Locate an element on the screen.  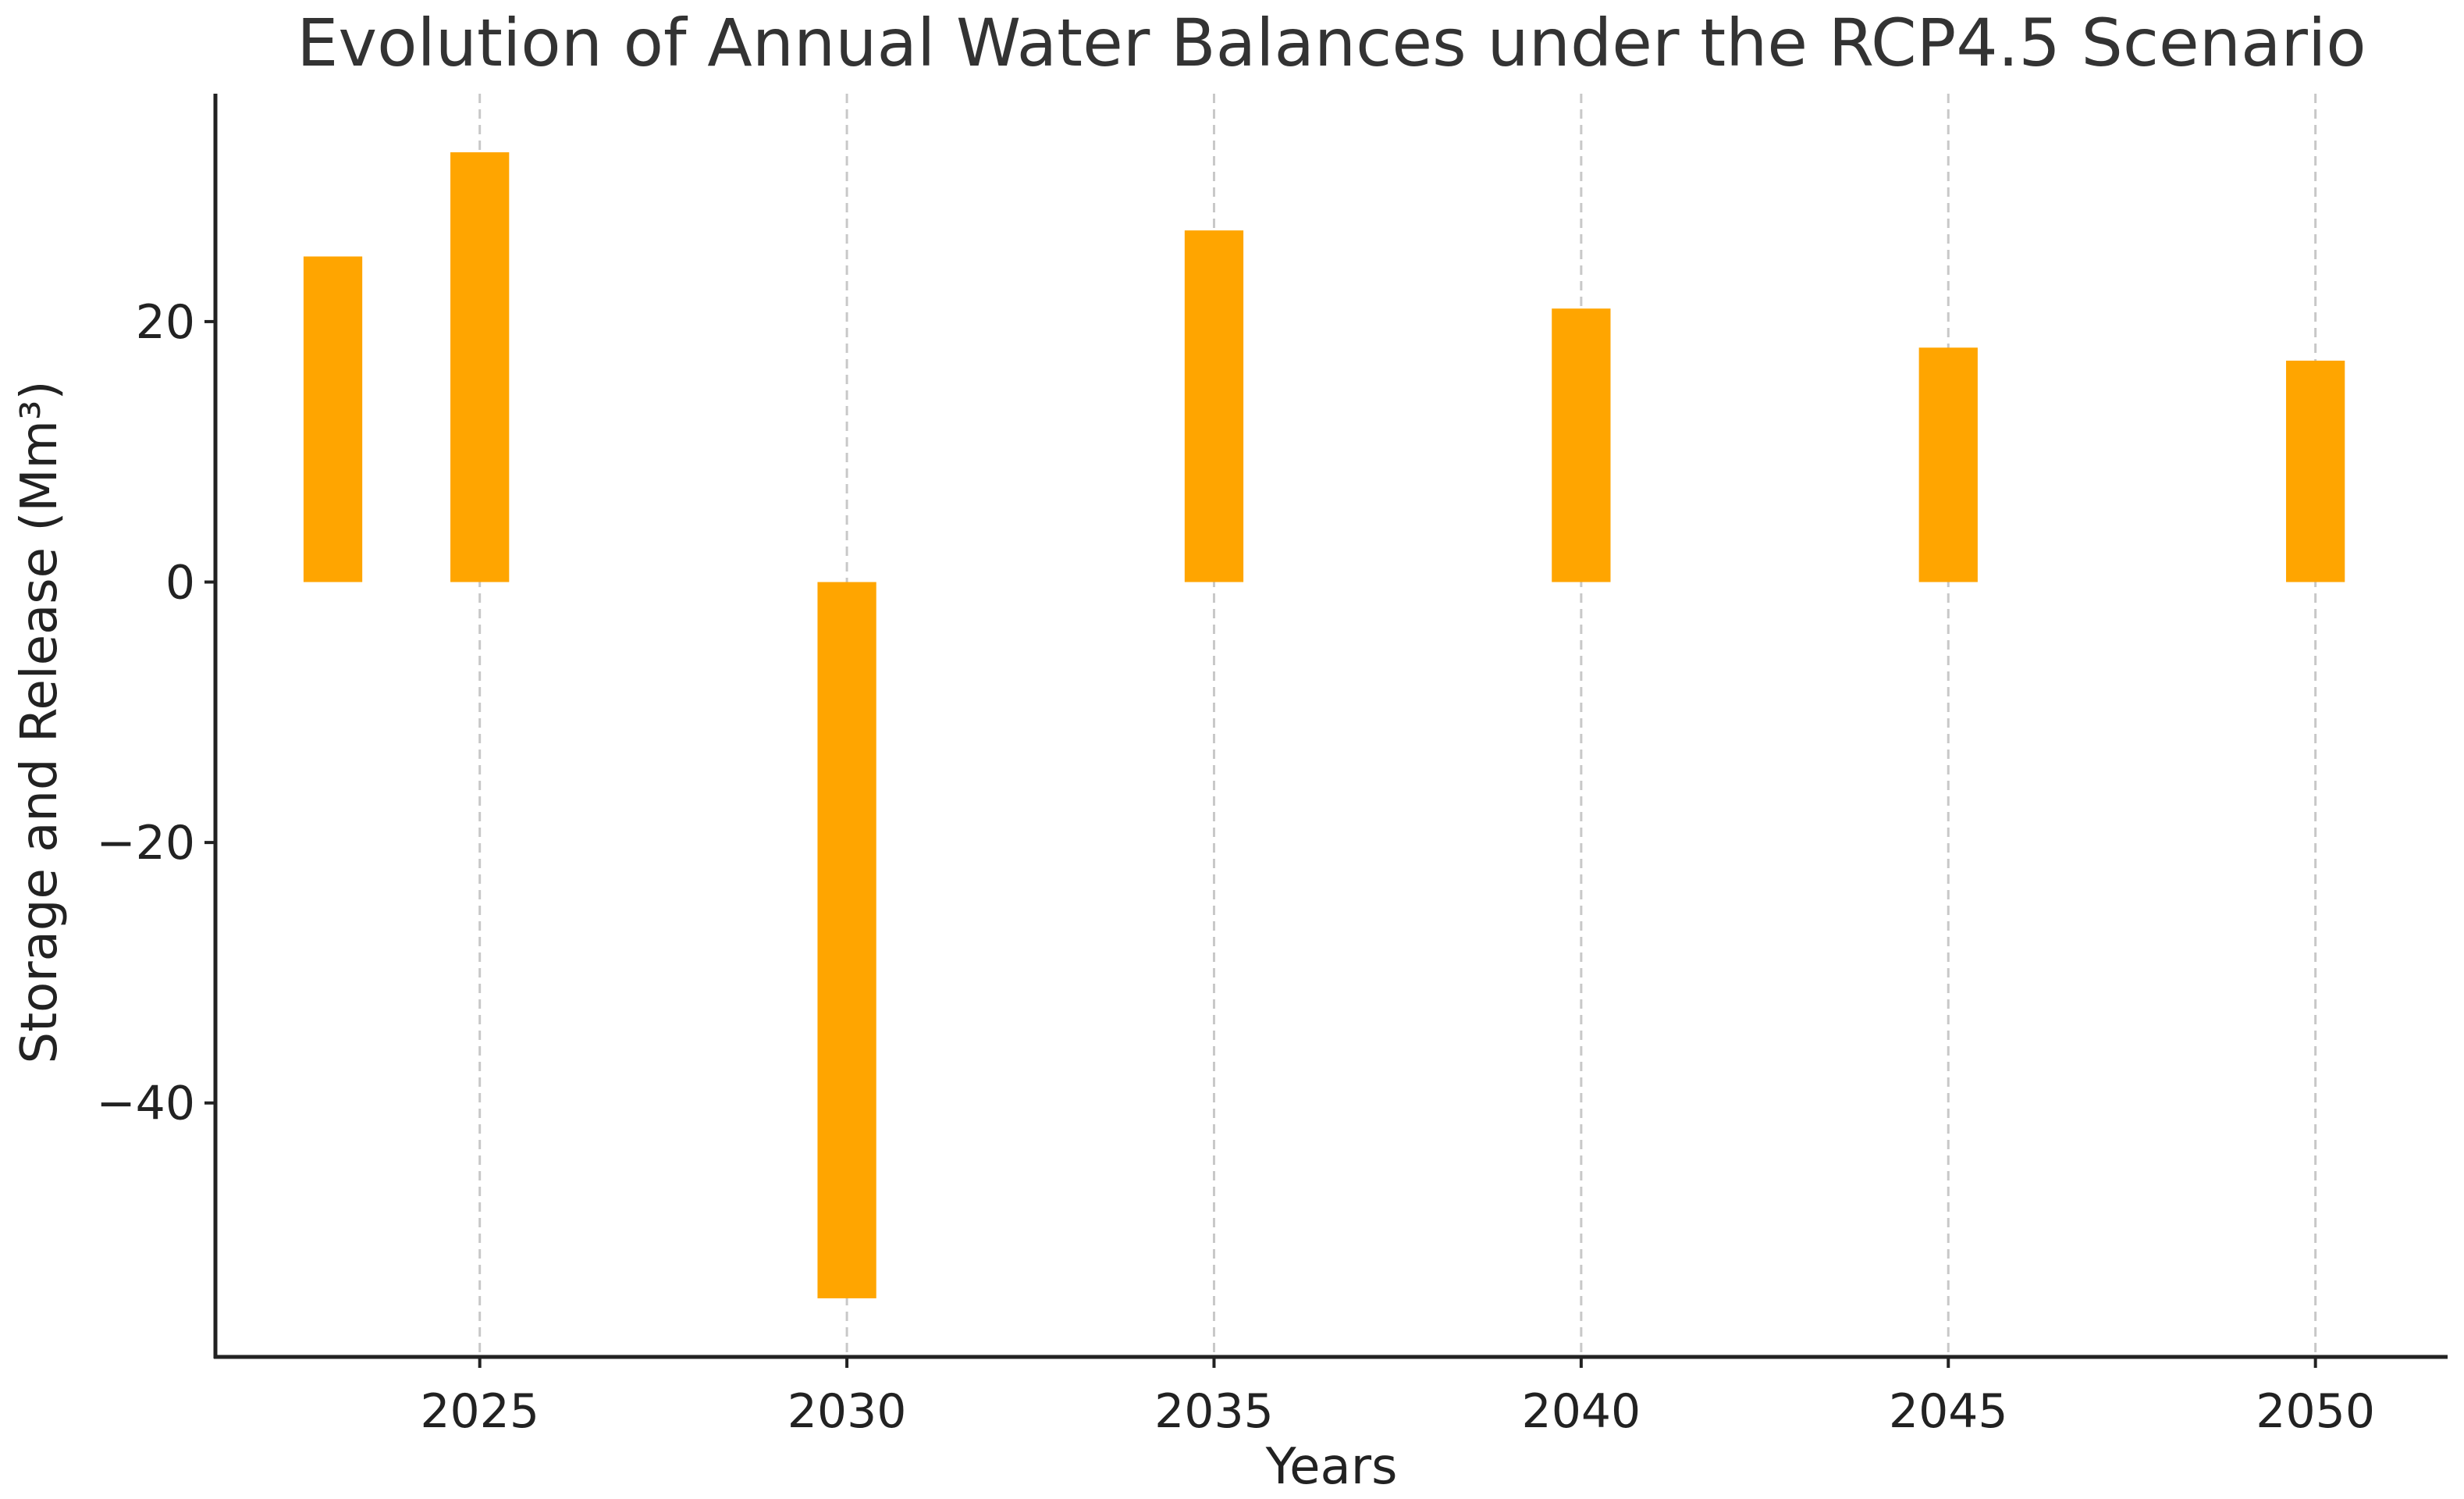
x-axis-label: Years is located at coordinates (1331, 1467).